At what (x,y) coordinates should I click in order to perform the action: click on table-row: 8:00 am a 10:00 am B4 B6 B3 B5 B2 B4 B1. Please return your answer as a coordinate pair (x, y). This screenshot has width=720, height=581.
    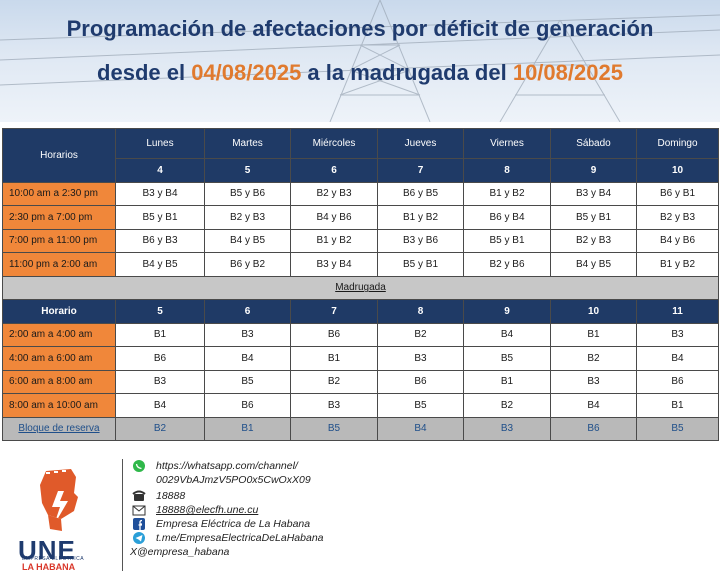
    Looking at the image, I should click on (360, 405).